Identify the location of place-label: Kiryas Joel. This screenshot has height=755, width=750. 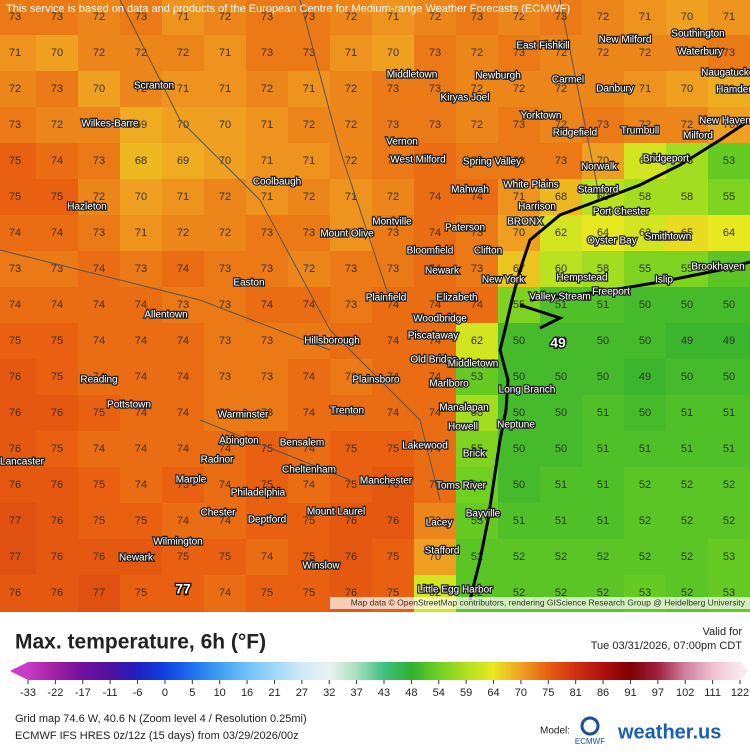
(465, 98).